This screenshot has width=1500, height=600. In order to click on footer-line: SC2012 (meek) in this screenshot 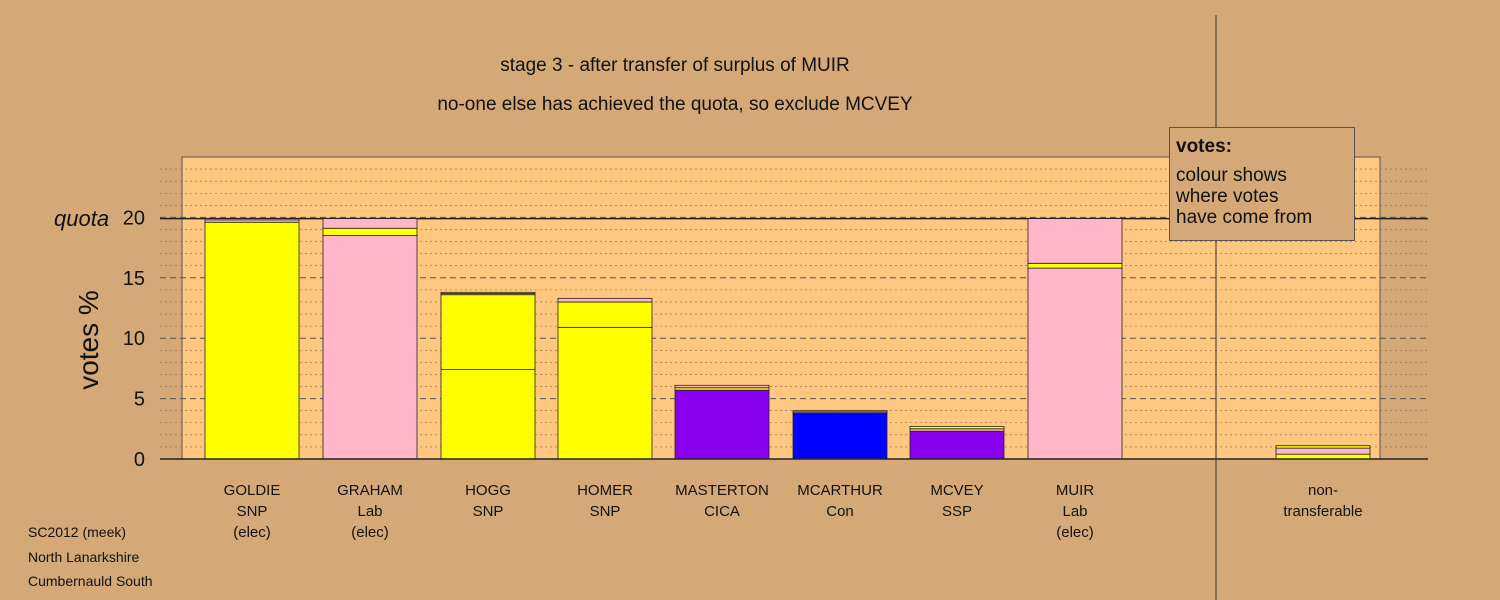, I will do `click(77, 532)`.